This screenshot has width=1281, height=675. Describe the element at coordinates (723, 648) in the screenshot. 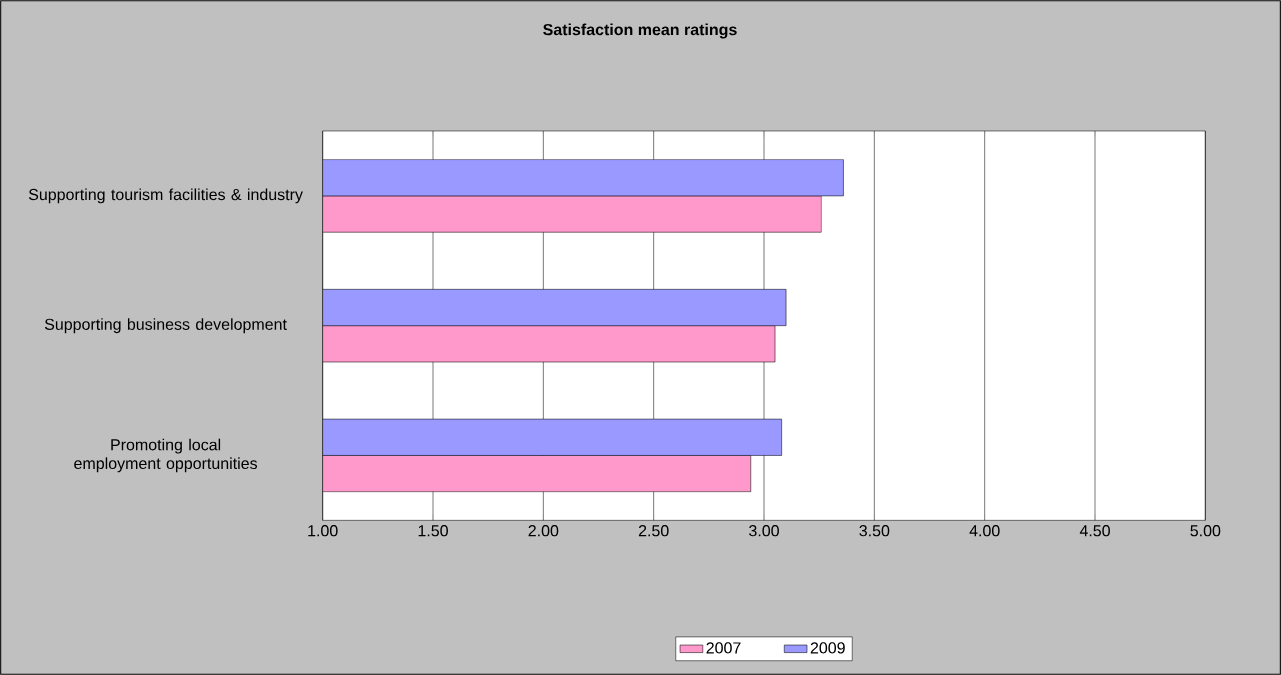

I see `legend-label: 2007` at that location.